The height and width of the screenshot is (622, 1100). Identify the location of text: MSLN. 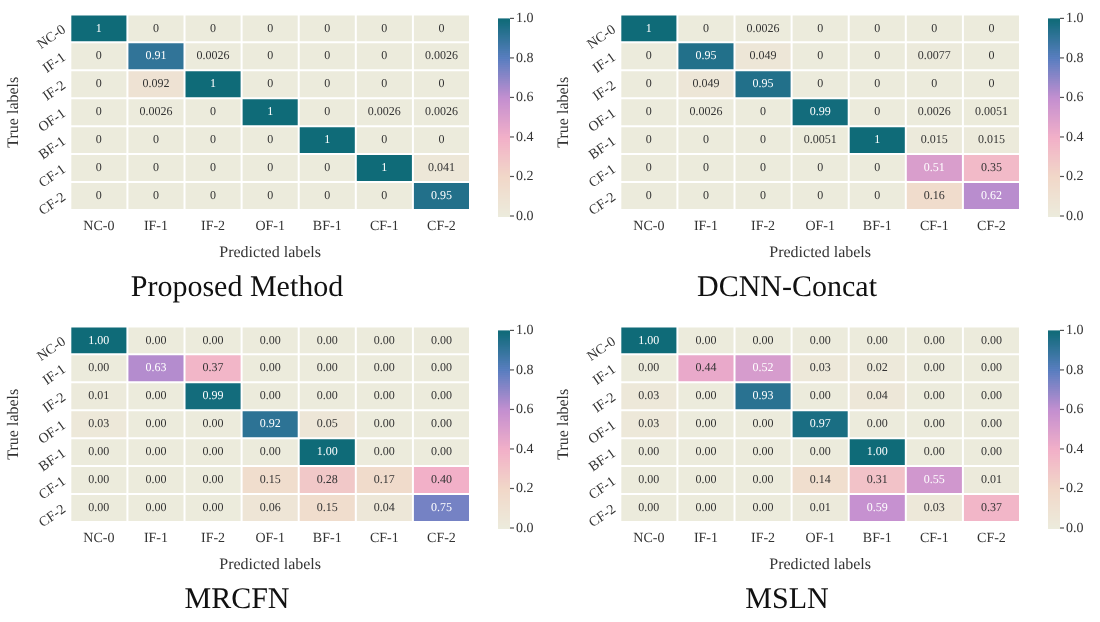
(787, 599).